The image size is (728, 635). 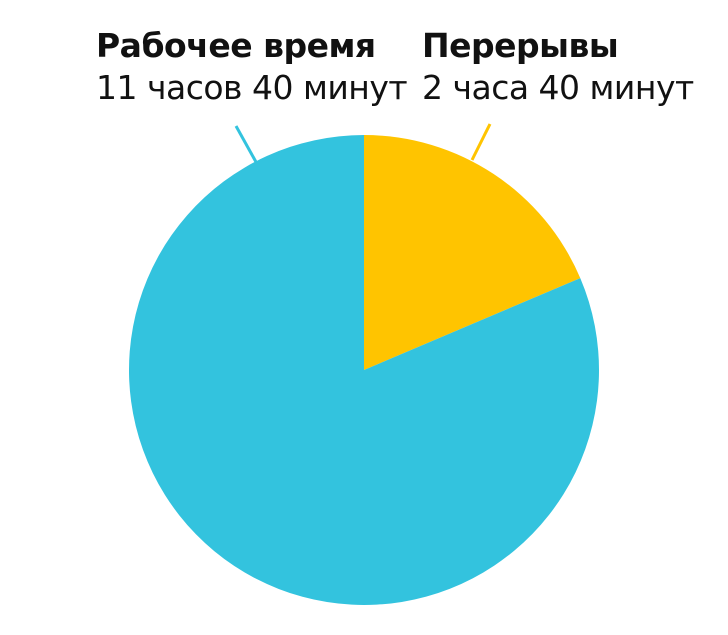 I want to click on leader-line-breaks, so click(x=481, y=142).